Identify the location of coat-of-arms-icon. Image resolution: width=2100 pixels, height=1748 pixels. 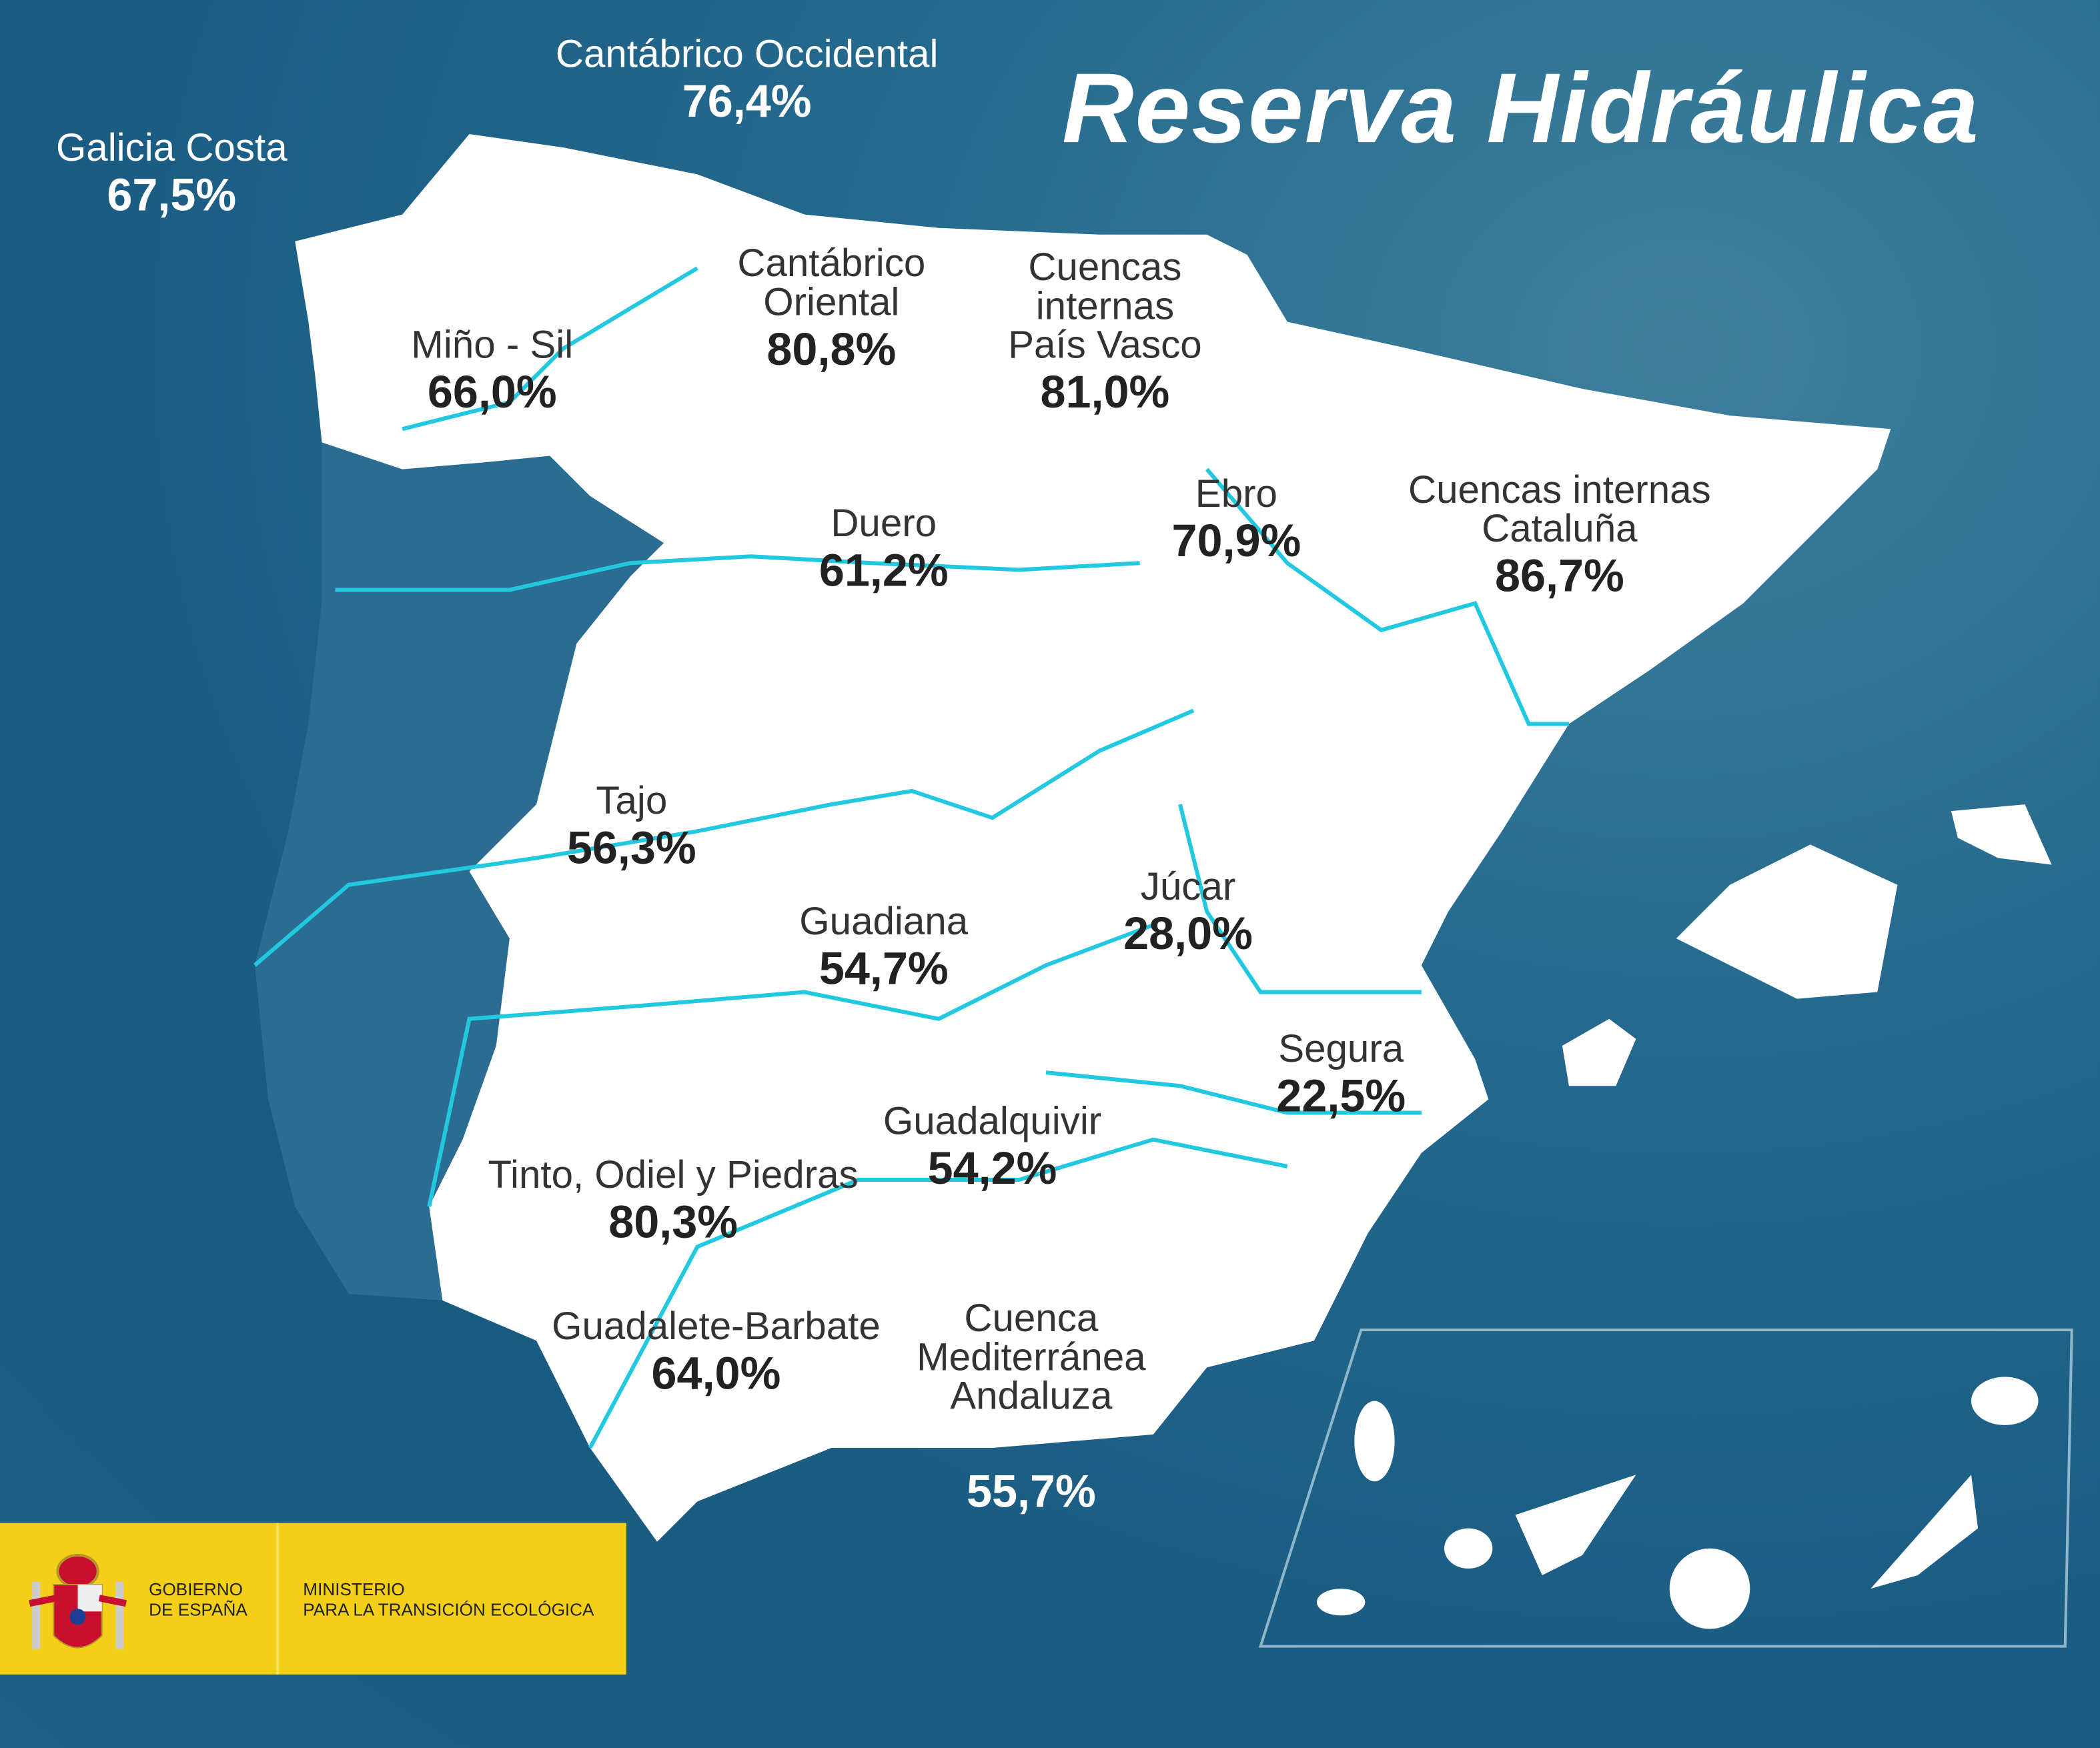
(78, 1601).